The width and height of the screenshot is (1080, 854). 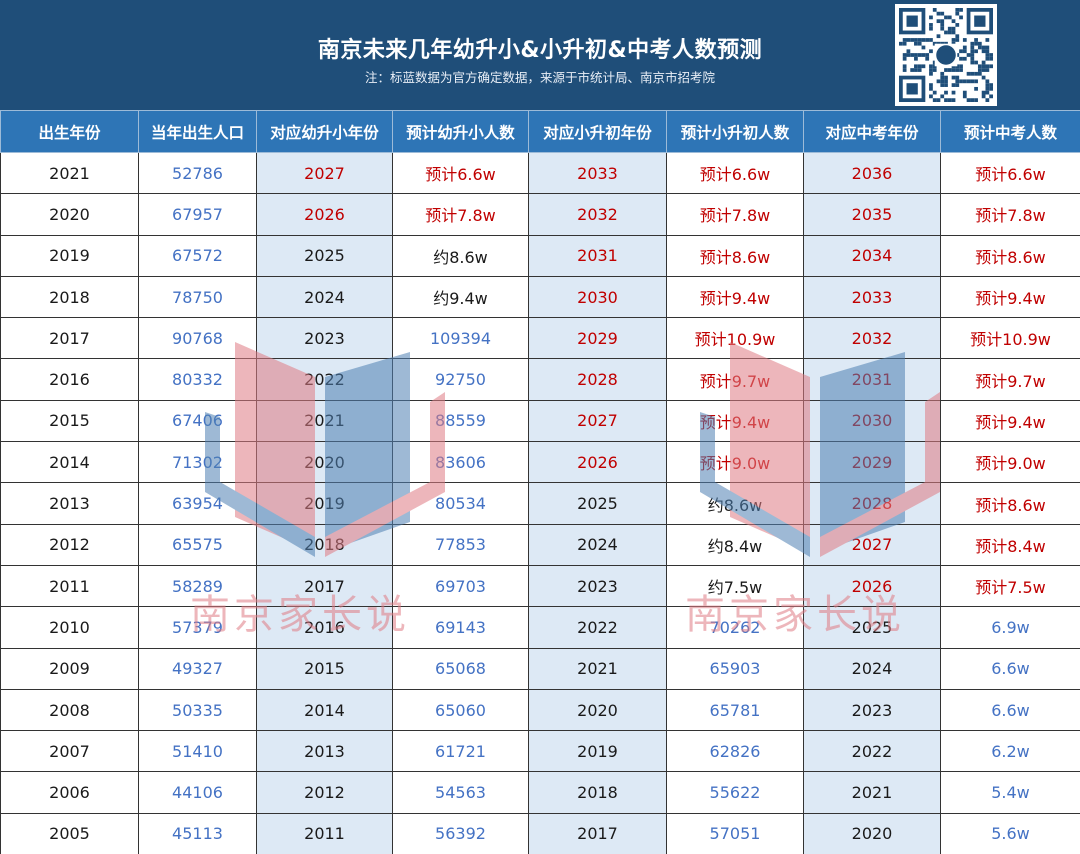 I want to click on table-cell: 50335, so click(x=197, y=710).